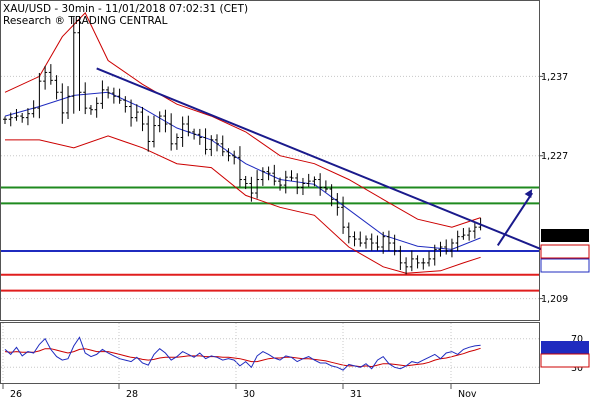 The height and width of the screenshot is (400, 590). What do you see at coordinates (467, 394) in the screenshot?
I see `x-tick-label: Nov` at bounding box center [467, 394].